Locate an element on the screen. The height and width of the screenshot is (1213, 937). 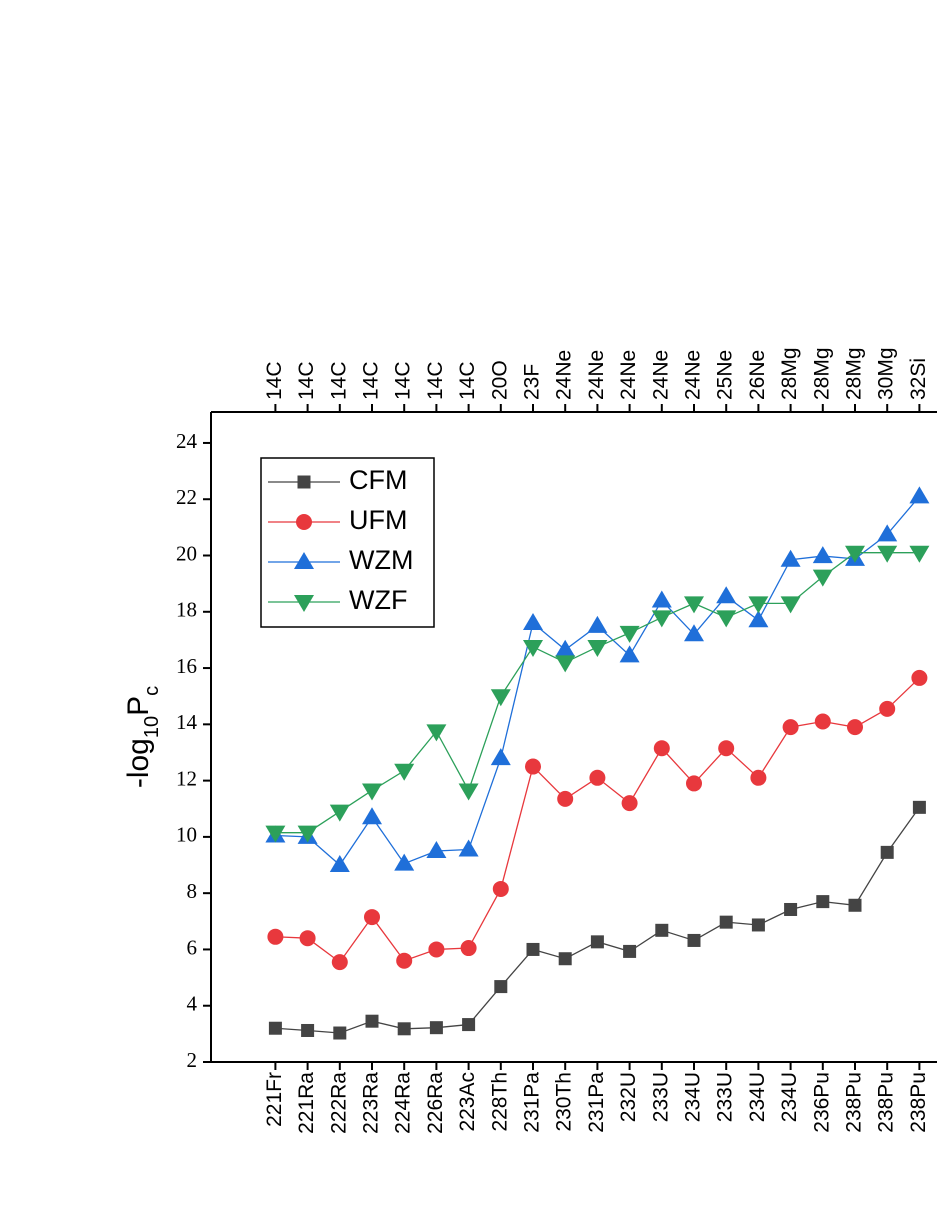
y-tick-label: 6 is located at coordinates (192, 947).